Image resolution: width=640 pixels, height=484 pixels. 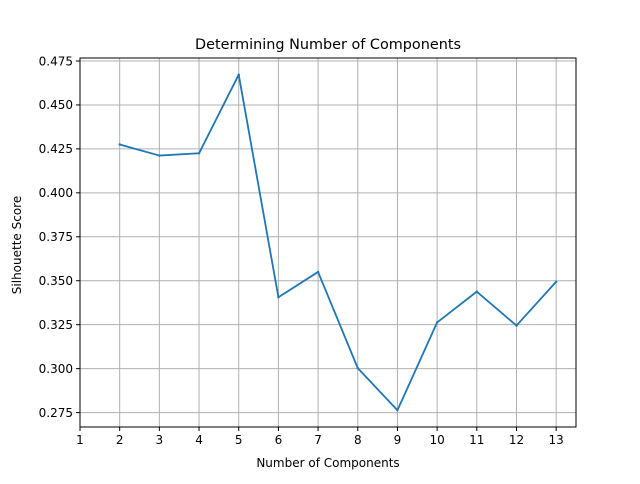 I want to click on x-tick-label: 10, so click(x=436, y=440).